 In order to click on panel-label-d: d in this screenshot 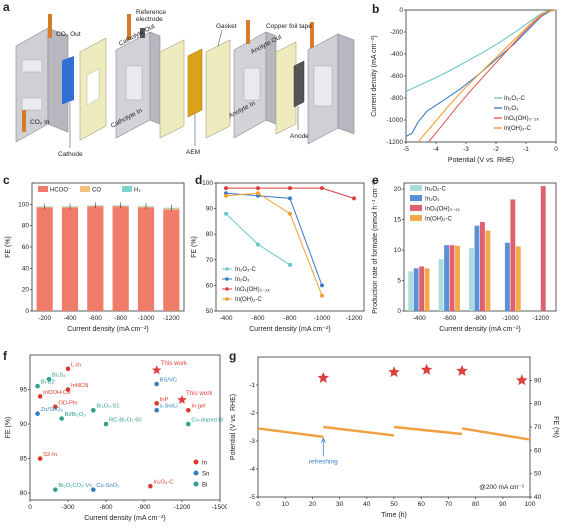, I will do `click(199, 180)`.